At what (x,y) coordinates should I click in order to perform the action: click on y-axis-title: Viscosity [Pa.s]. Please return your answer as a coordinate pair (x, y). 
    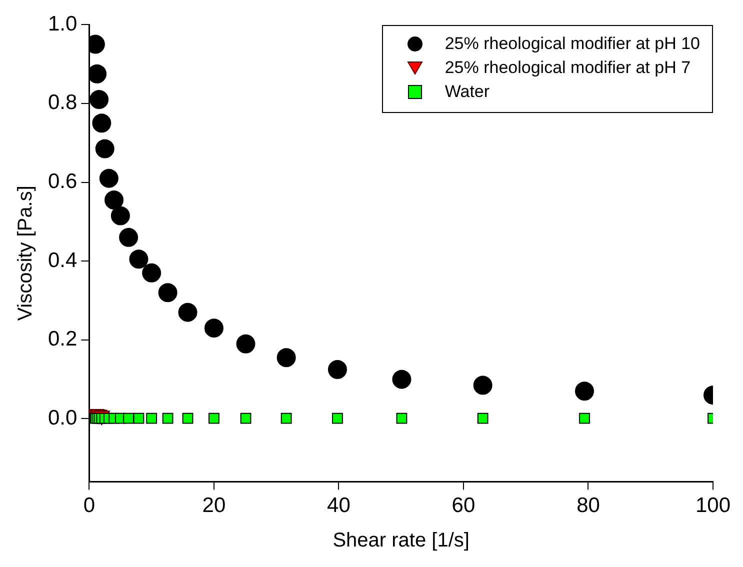
    Looking at the image, I should click on (25, 253).